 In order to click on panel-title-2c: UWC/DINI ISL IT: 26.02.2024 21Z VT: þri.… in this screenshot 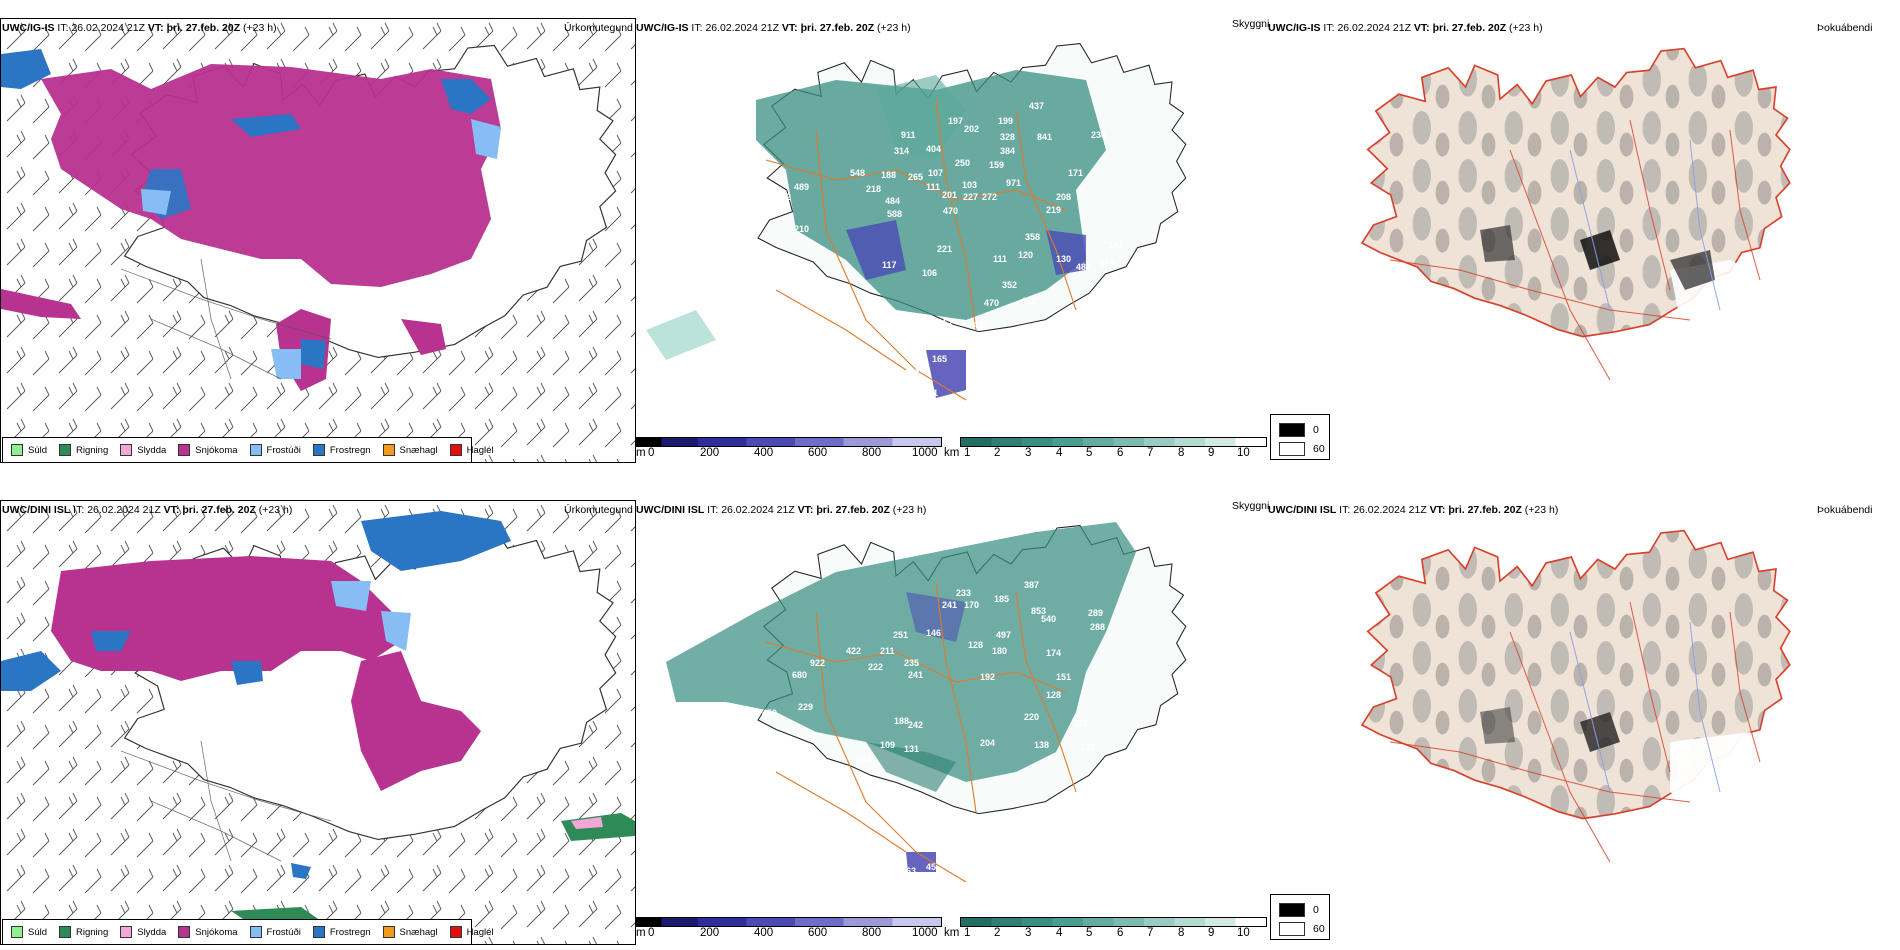, I will do `click(1413, 510)`.